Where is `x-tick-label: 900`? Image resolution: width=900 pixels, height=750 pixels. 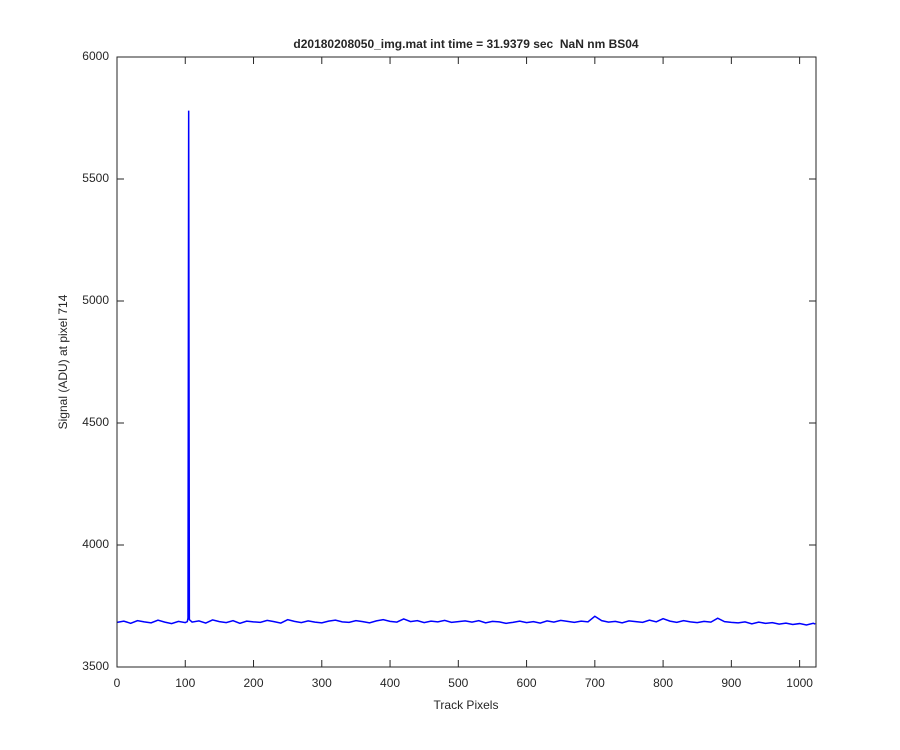 x-tick-label: 900 is located at coordinates (731, 683).